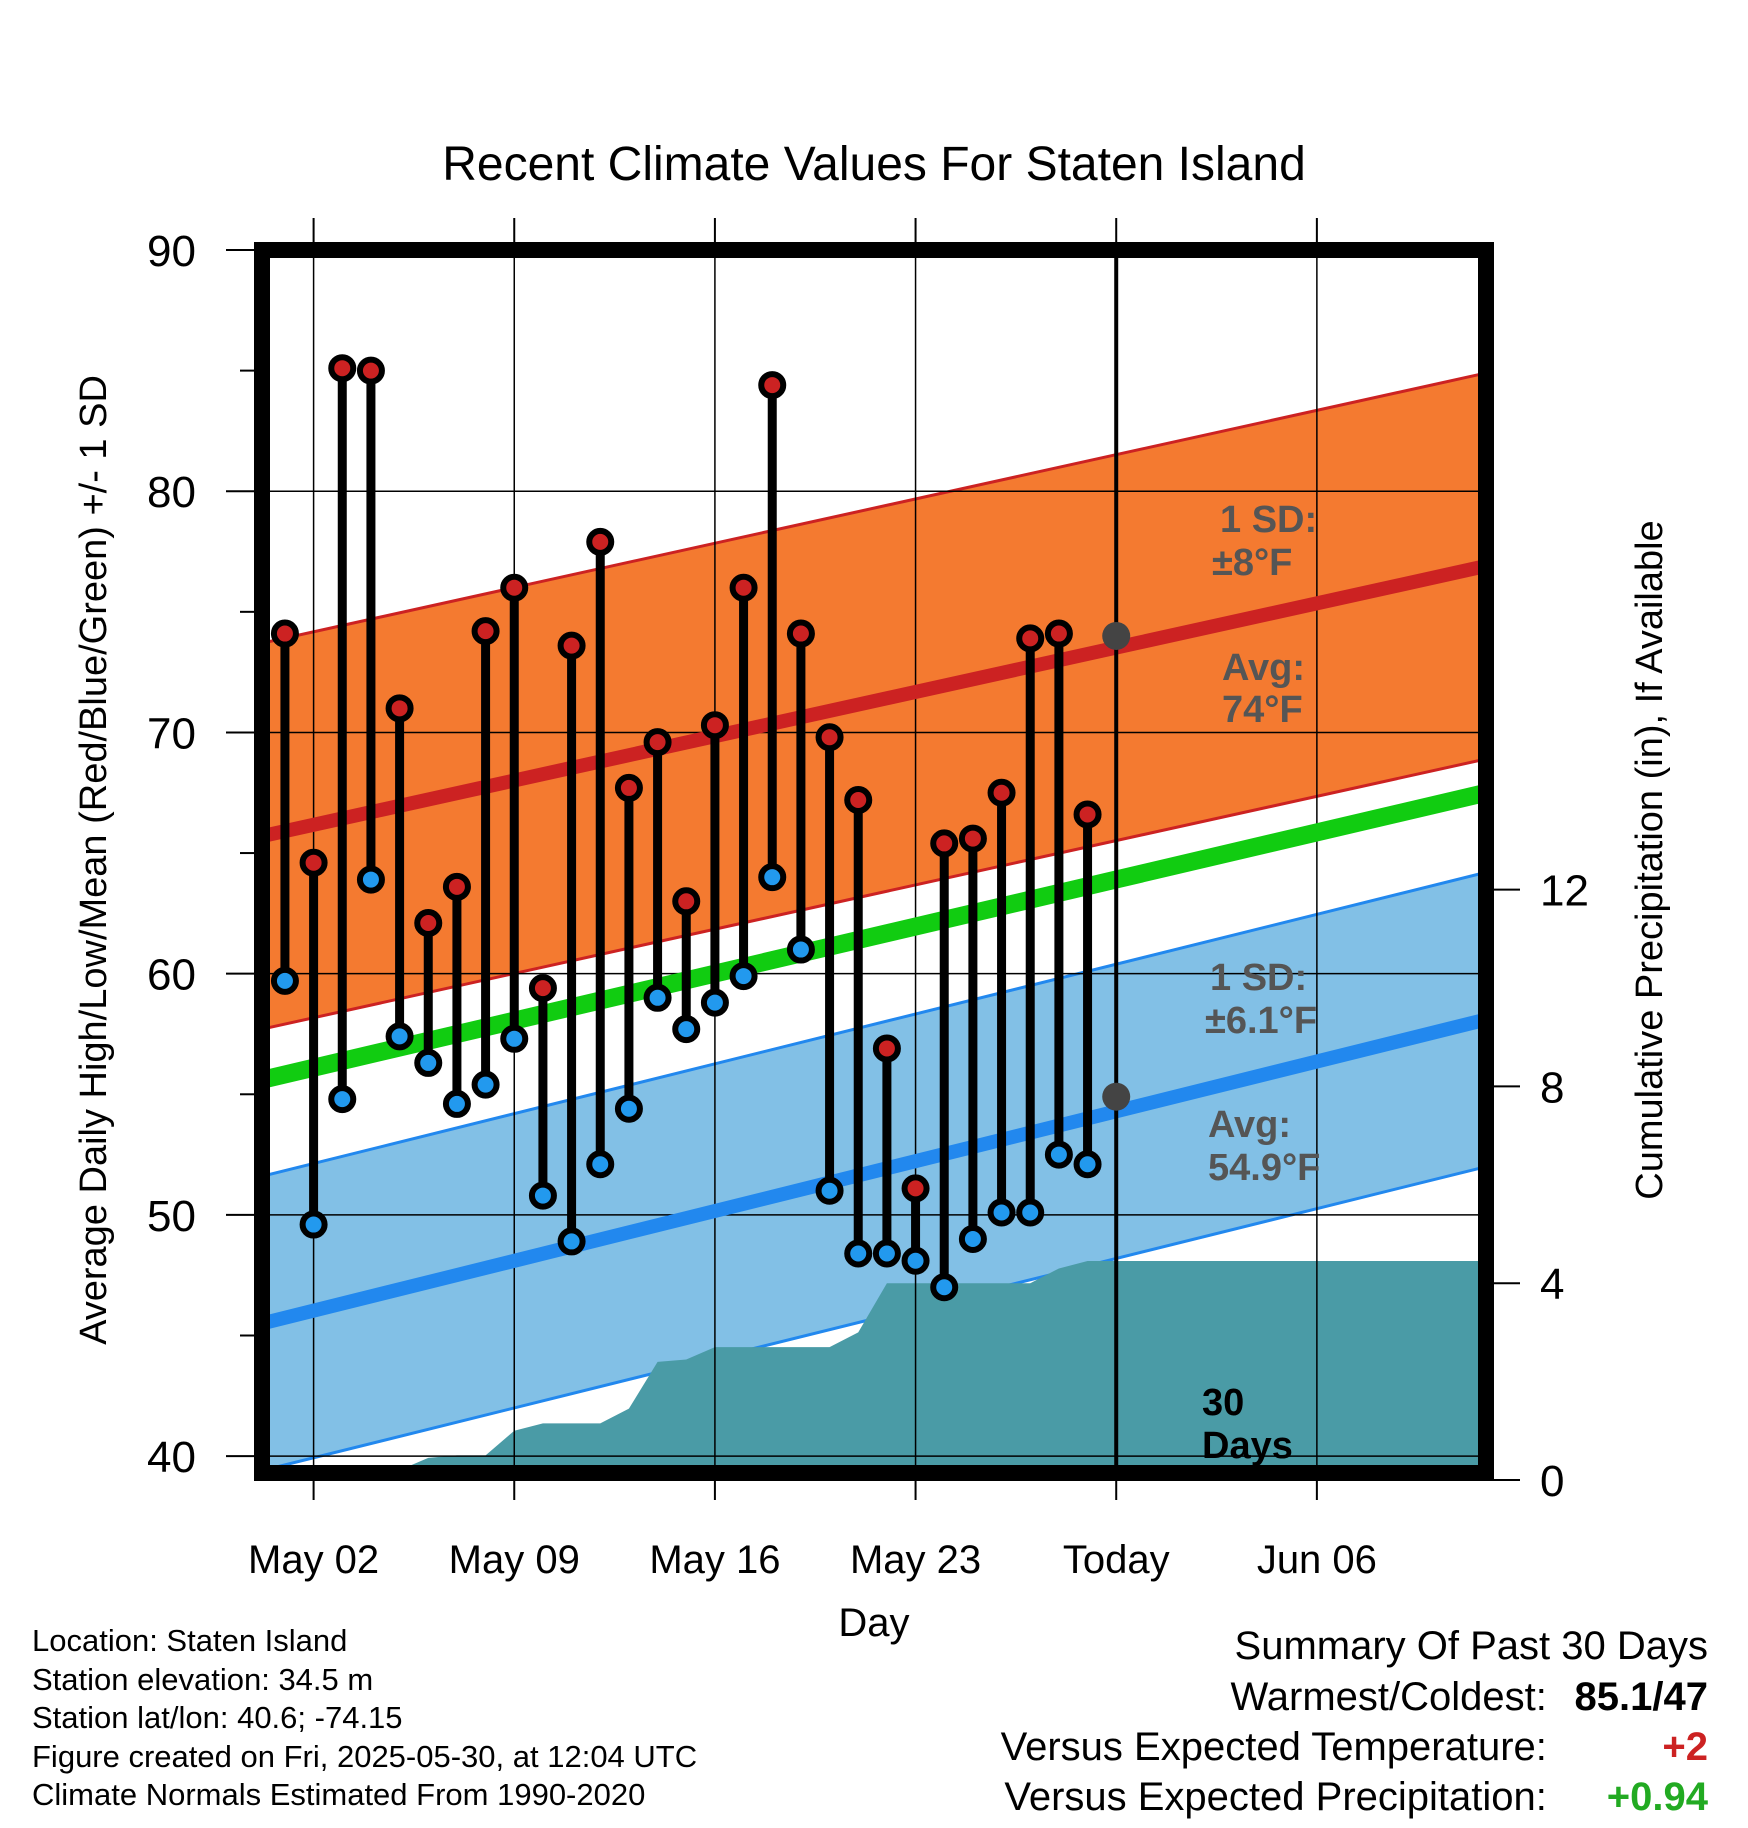  What do you see at coordinates (171, 975) in the screenshot?
I see `y-tick-label: 60` at bounding box center [171, 975].